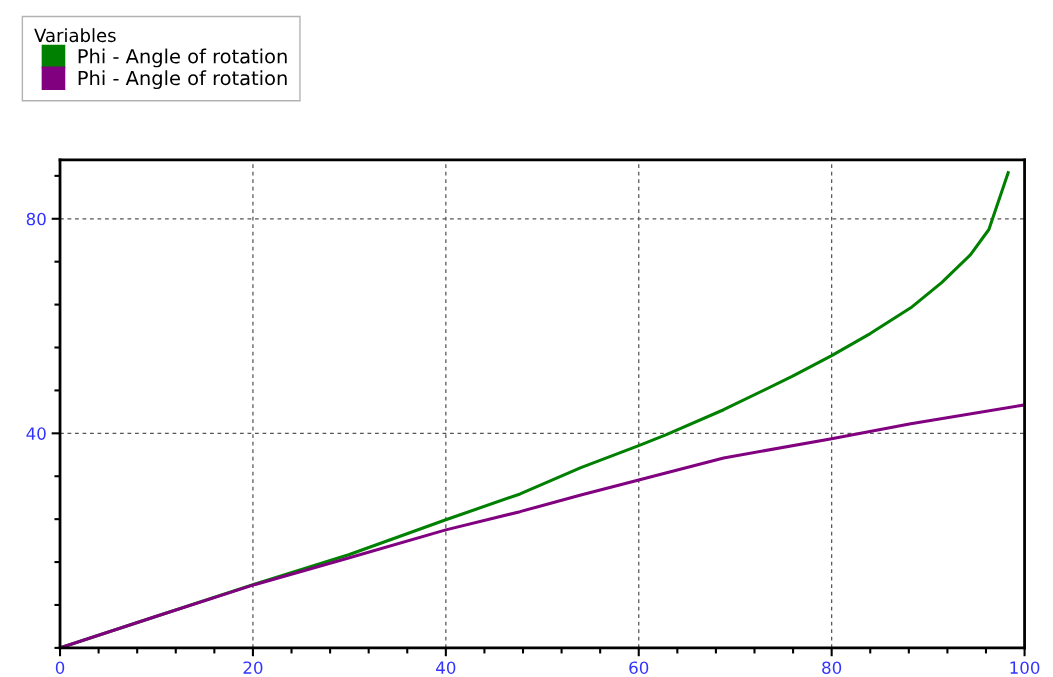 This screenshot has width=1053, height=677. What do you see at coordinates (75, 35) in the screenshot?
I see `legend-title: Variables` at bounding box center [75, 35].